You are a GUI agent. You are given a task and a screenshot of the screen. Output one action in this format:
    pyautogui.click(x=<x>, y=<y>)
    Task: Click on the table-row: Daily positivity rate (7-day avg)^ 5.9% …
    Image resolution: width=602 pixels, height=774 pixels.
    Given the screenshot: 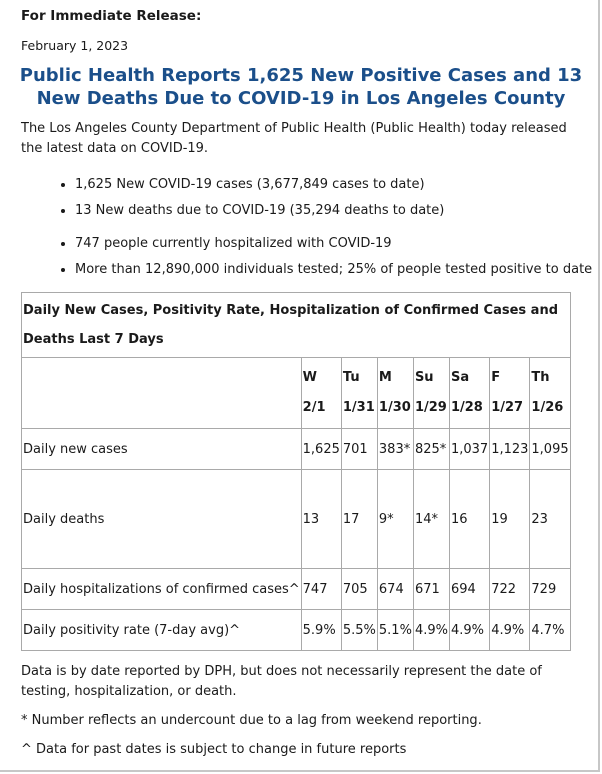 What is the action you would take?
    pyautogui.click(x=296, y=630)
    